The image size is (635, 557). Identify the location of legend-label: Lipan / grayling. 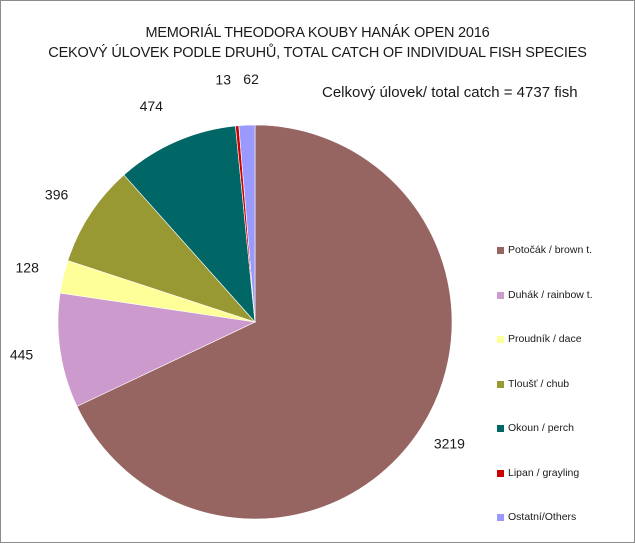
(544, 472).